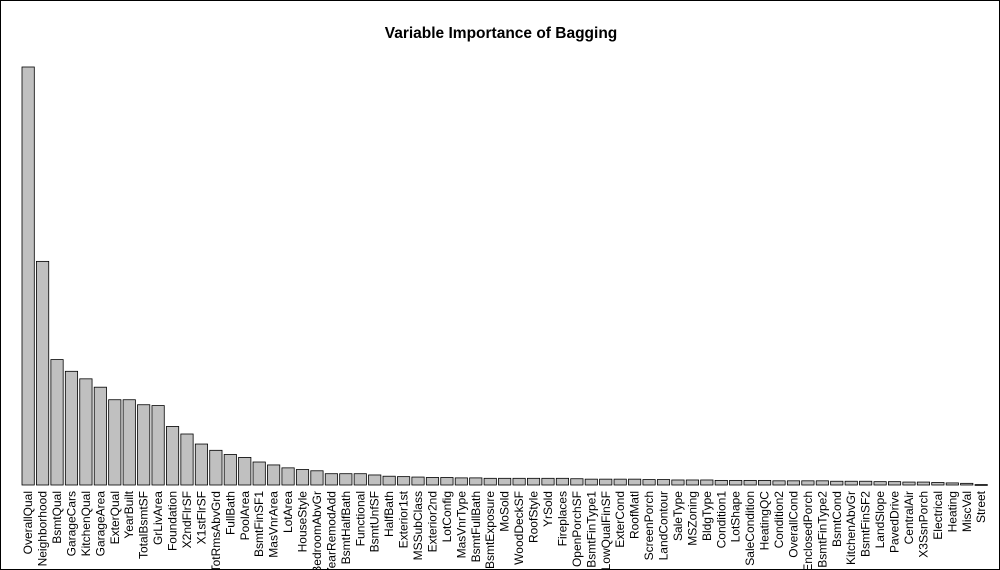 This screenshot has height=570, width=1000. Describe the element at coordinates (331, 530) in the screenshot. I see `x-tick-label: YearRemodAdd` at that location.